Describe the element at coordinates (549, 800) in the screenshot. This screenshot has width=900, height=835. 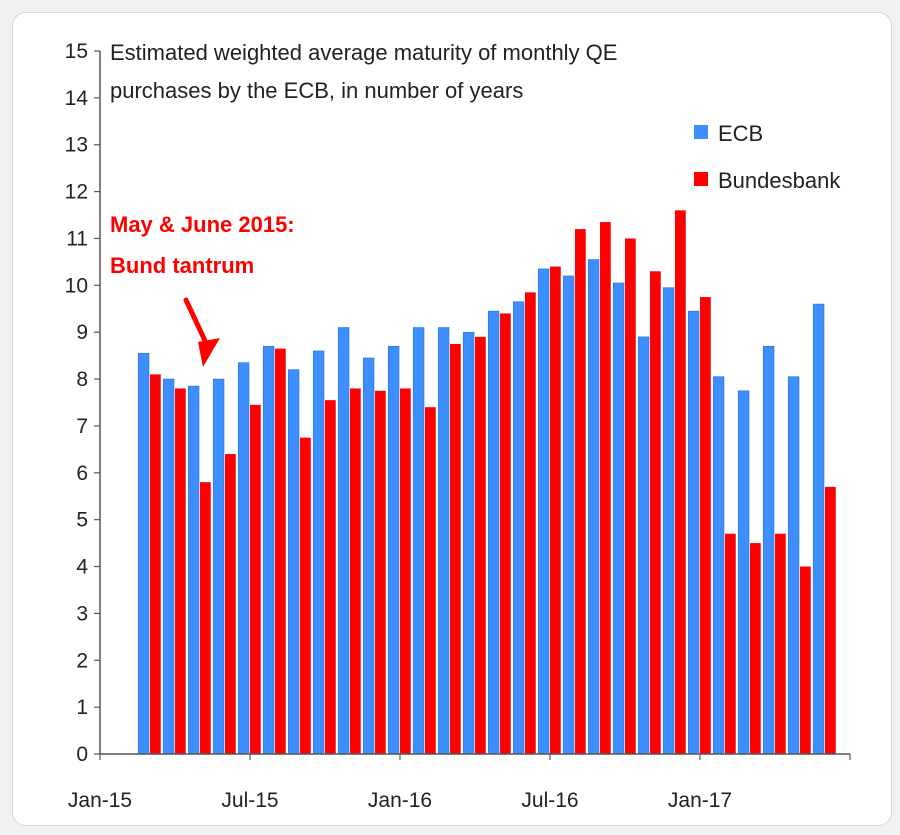
I see `x-tick-label: Jul-16` at that location.